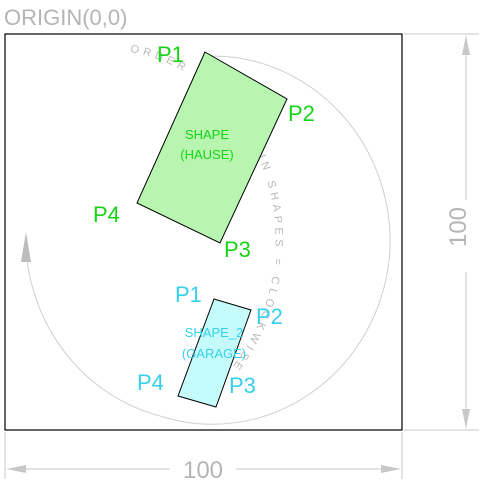  What do you see at coordinates (237, 249) in the screenshot?
I see `shape-hause-point-3: P3` at bounding box center [237, 249].